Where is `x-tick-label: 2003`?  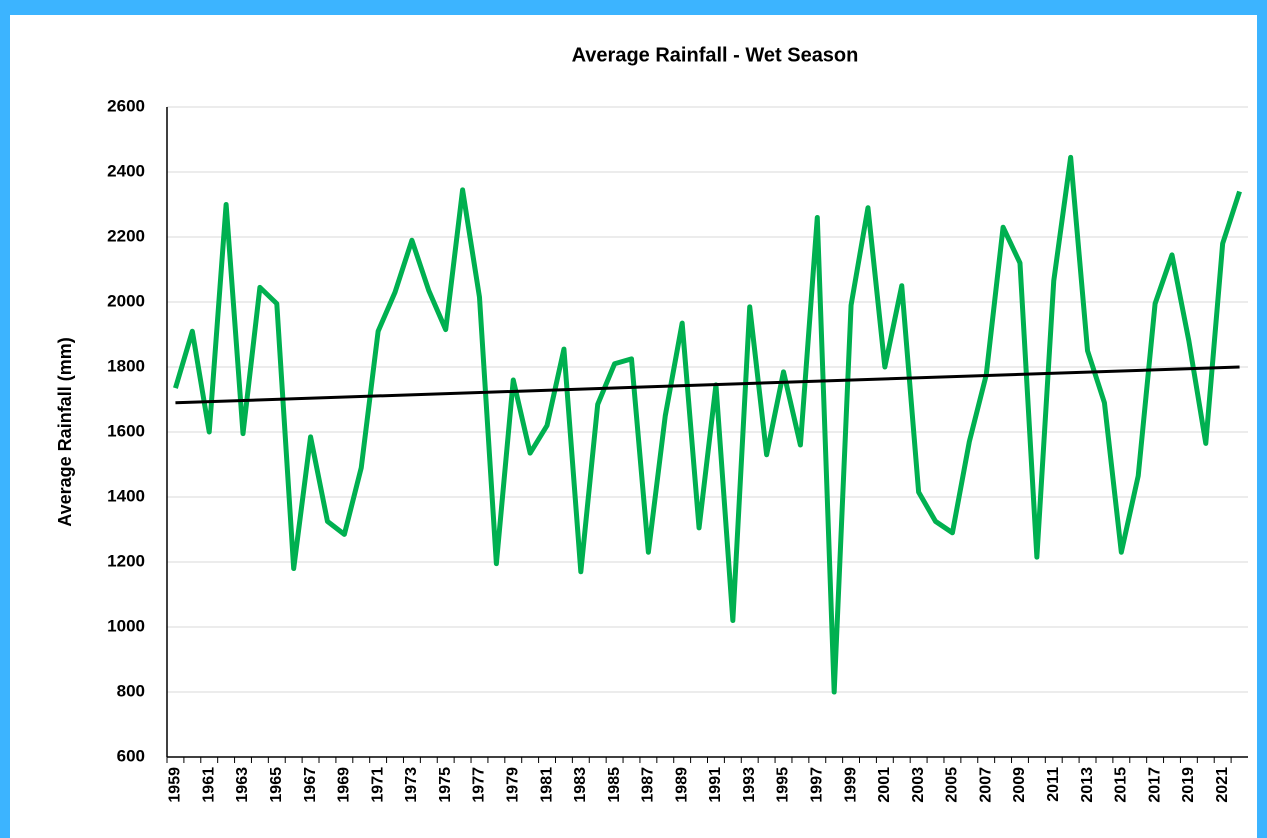
x-tick-label: 2003 is located at coordinates (918, 785).